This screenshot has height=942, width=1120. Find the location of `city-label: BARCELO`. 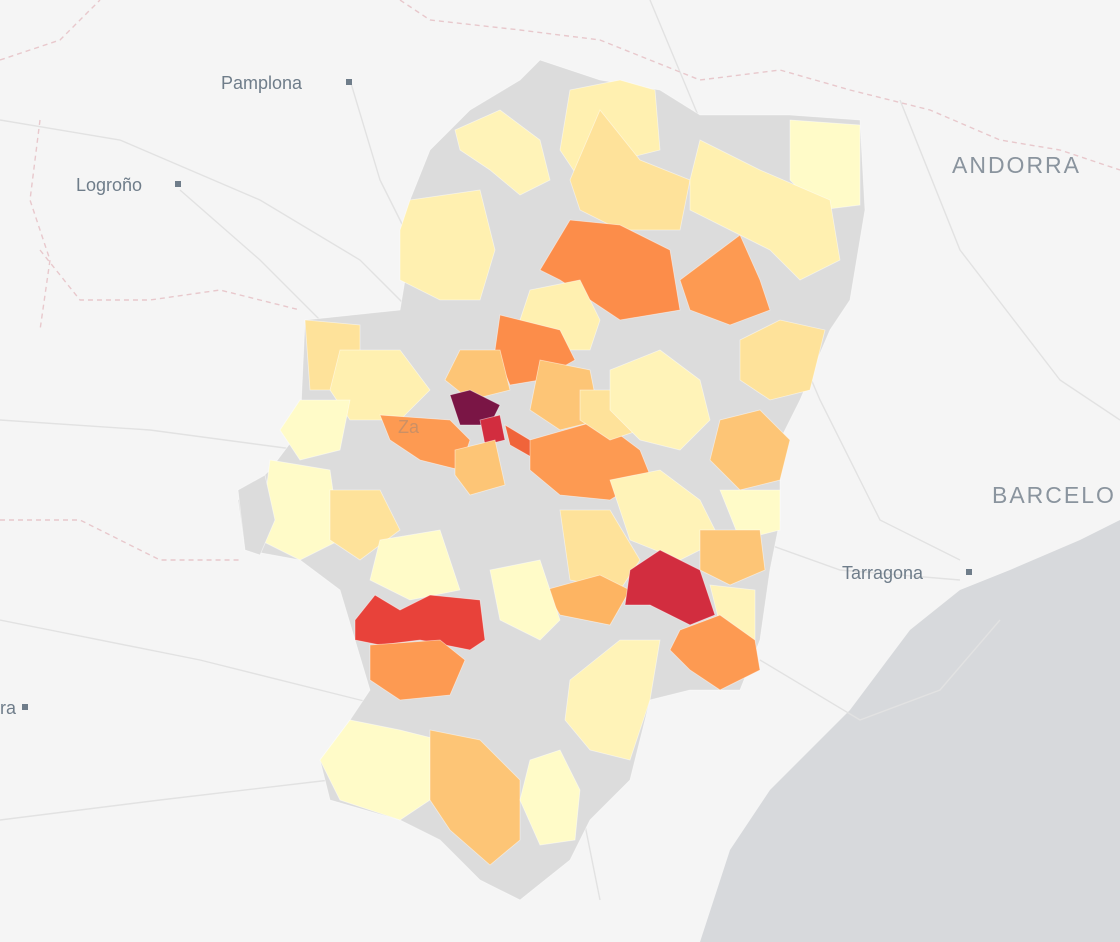

city-label: BARCELO is located at coordinates (1054, 495).